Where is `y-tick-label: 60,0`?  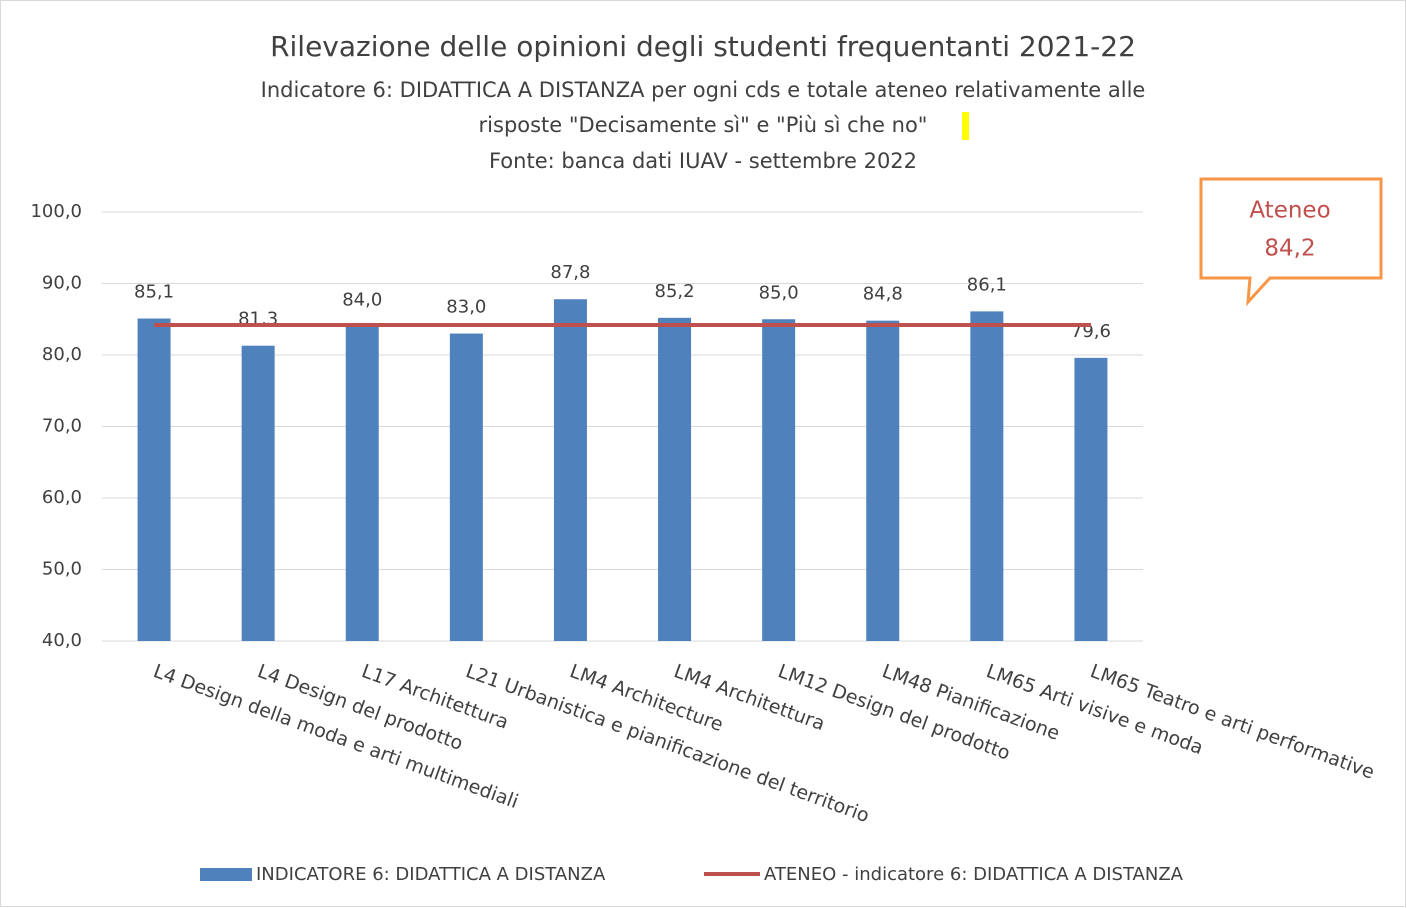 y-tick-label: 60,0 is located at coordinates (62, 497).